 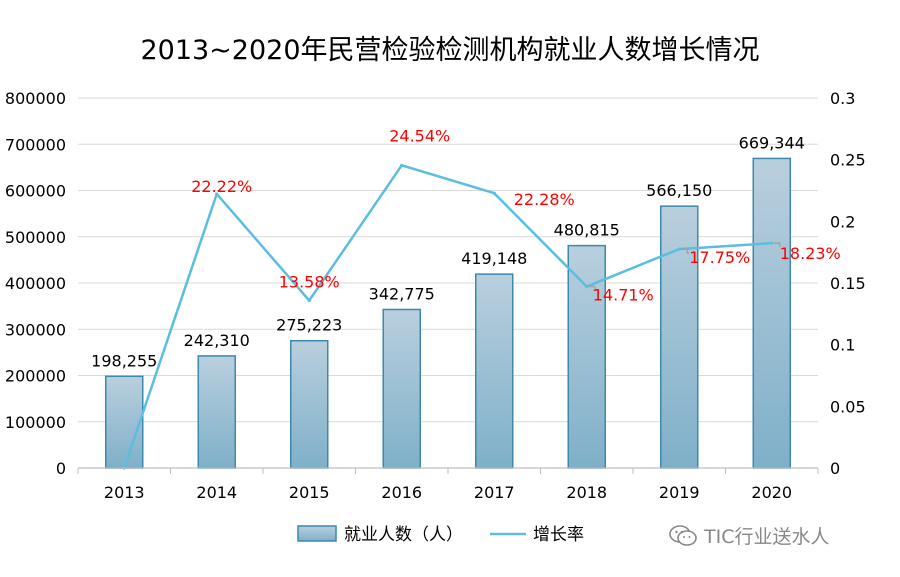 I want to click on legend: 就业人数（人） 增长率, so click(x=440, y=535).